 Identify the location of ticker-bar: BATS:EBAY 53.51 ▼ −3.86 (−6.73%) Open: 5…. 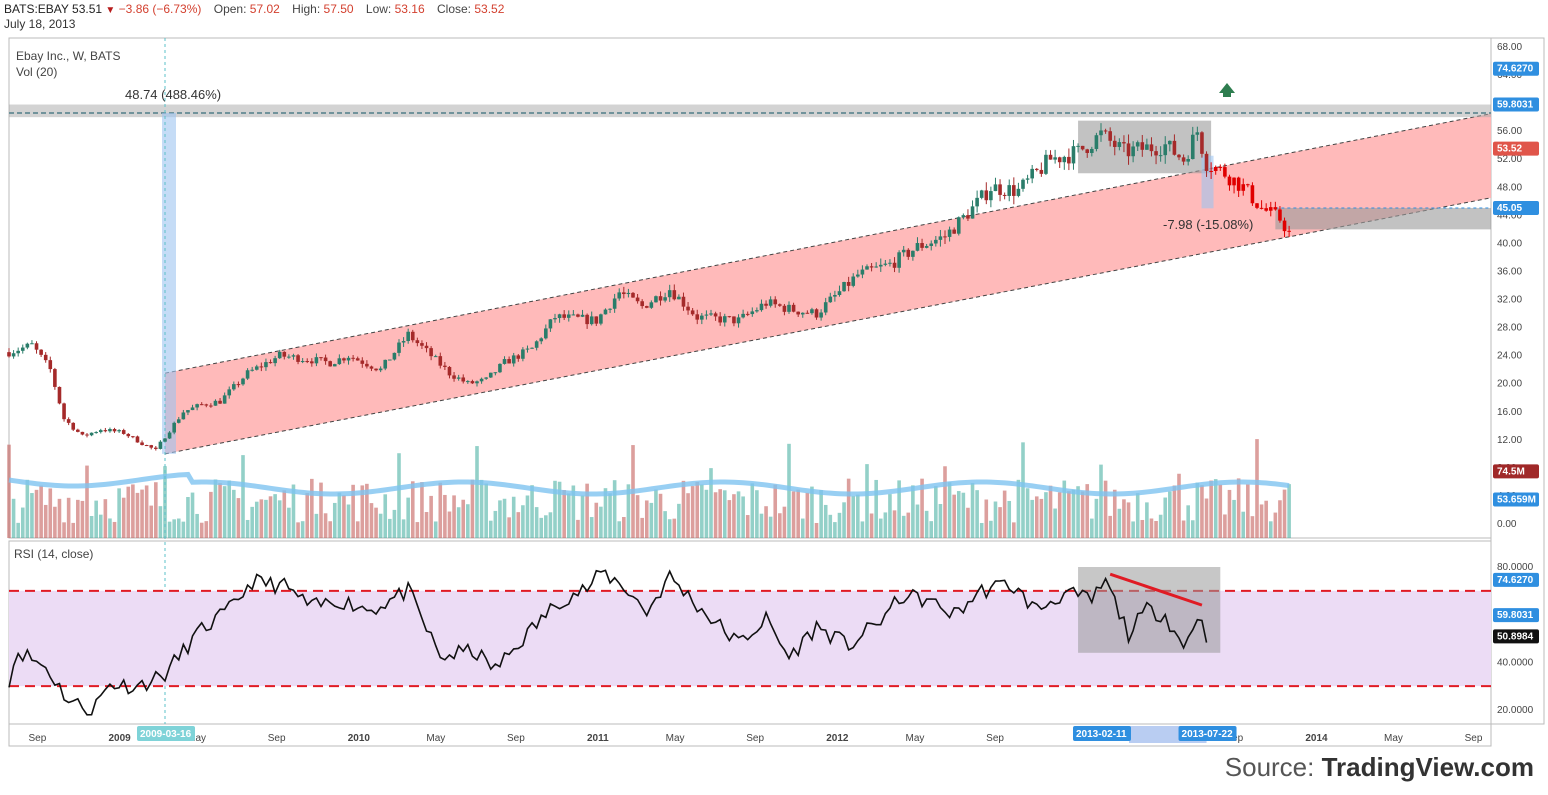
(254, 9).